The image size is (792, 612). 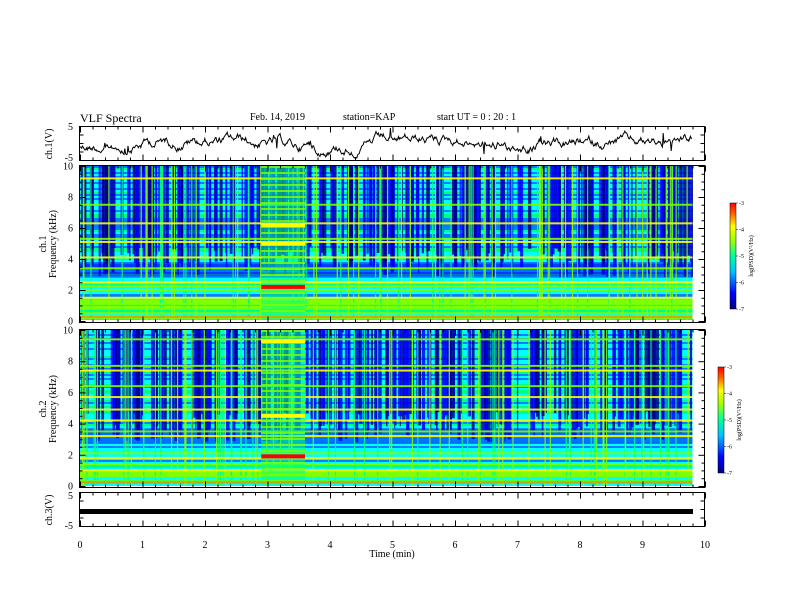 What do you see at coordinates (705, 545) in the screenshot?
I see `xtick-label: 10` at bounding box center [705, 545].